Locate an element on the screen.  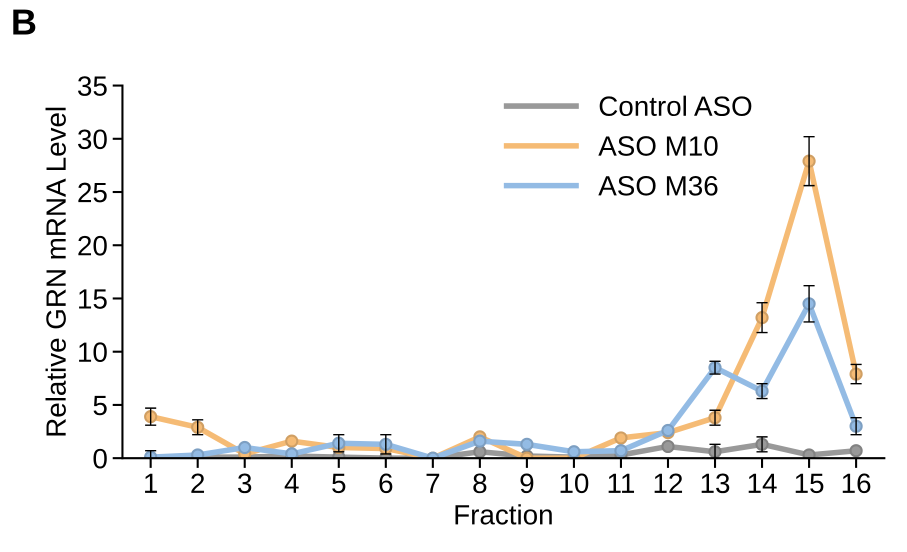
y-tick-label: 10 is located at coordinates (93, 352).